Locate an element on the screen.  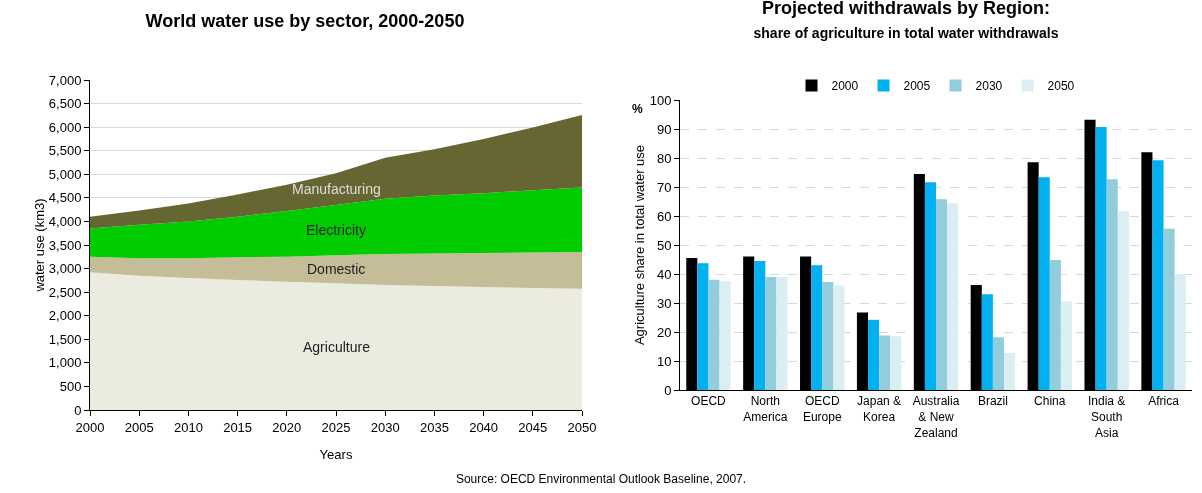
y-tick-label: 5,500 is located at coordinates (65, 151).